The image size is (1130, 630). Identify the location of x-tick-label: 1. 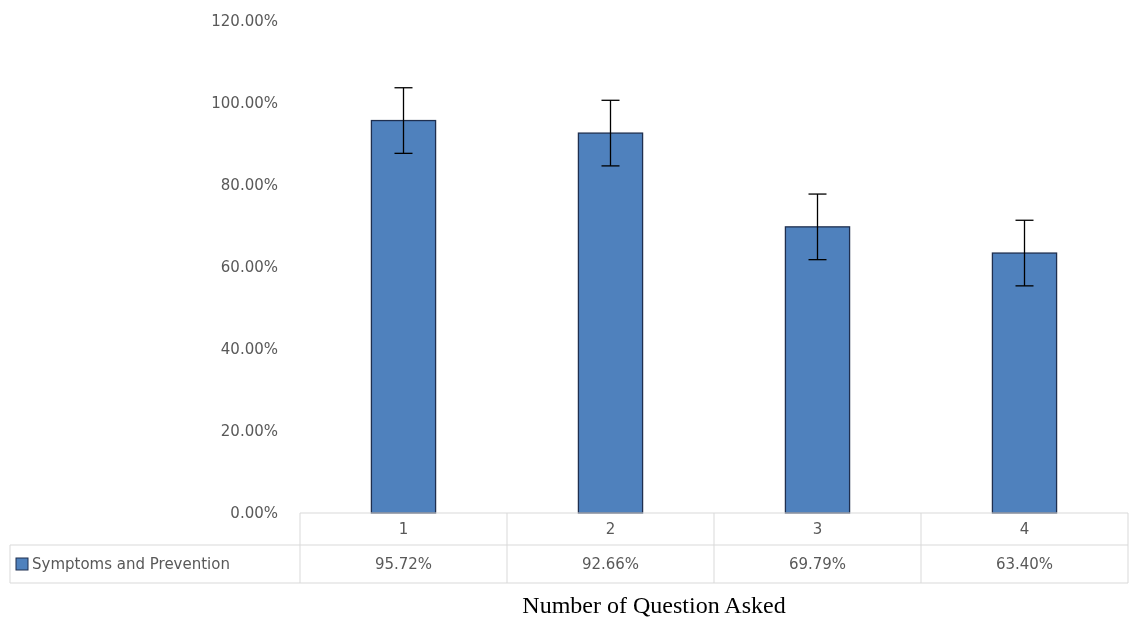
(403, 529).